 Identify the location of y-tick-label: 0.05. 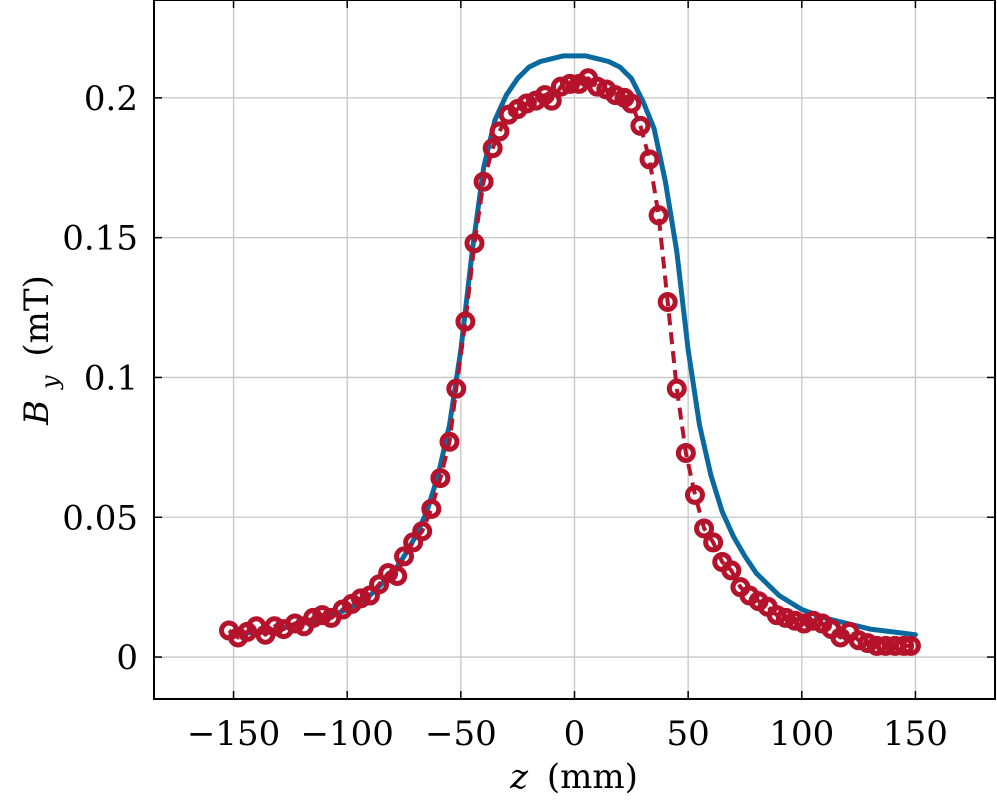
(100, 518).